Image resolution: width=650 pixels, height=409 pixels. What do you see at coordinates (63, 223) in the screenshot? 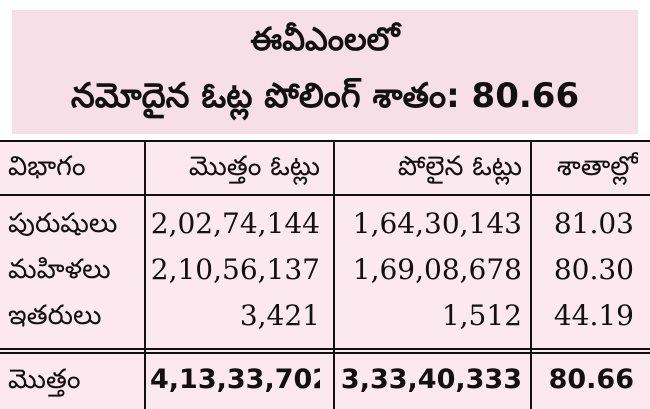
I see `row-men-label: పురుషులు` at bounding box center [63, 223].